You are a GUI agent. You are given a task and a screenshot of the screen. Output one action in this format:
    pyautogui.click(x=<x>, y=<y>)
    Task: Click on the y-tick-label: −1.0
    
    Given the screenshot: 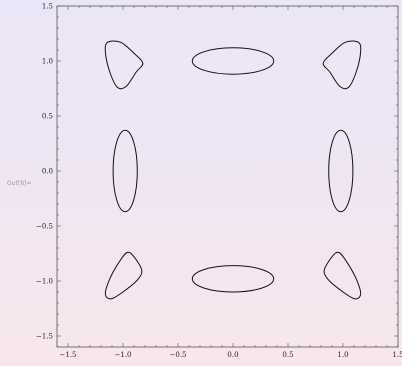 What is the action you would take?
    pyautogui.click(x=44, y=282)
    